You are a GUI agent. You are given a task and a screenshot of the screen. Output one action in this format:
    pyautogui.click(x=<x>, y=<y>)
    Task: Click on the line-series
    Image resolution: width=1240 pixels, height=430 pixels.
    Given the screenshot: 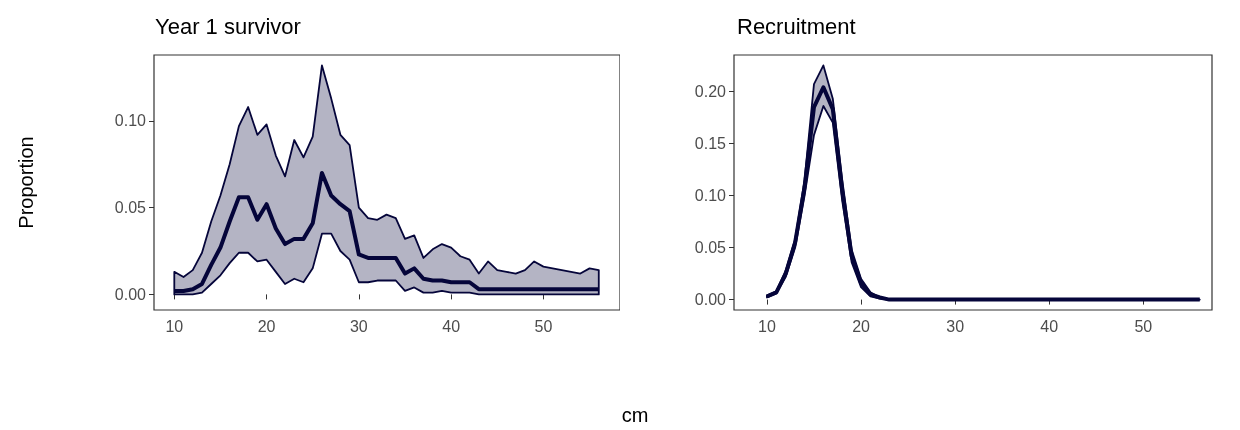 What is the action you would take?
    pyautogui.click(x=386, y=231)
    